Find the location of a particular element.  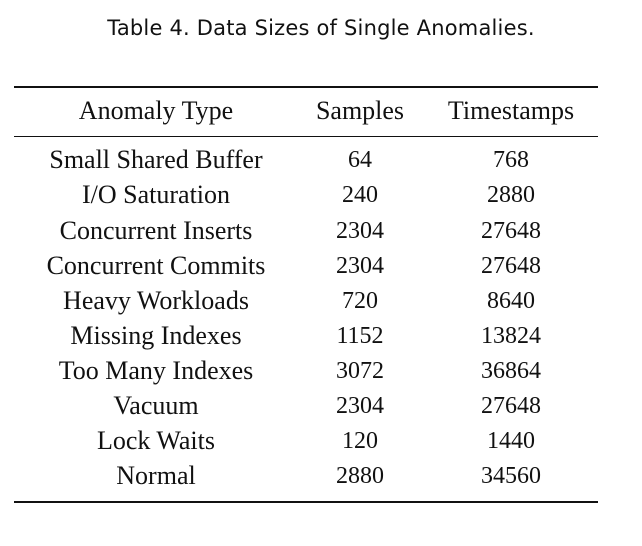

samples-cell: 3072 is located at coordinates (360, 371).